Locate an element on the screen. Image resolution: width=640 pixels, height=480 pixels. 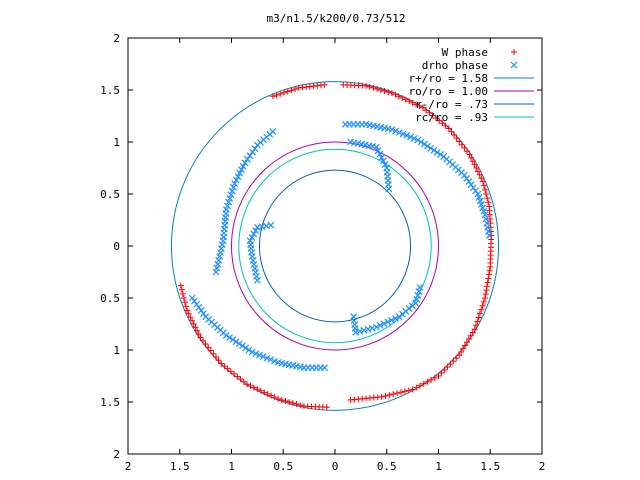
x-tick-label: 0 is located at coordinates (335, 466).